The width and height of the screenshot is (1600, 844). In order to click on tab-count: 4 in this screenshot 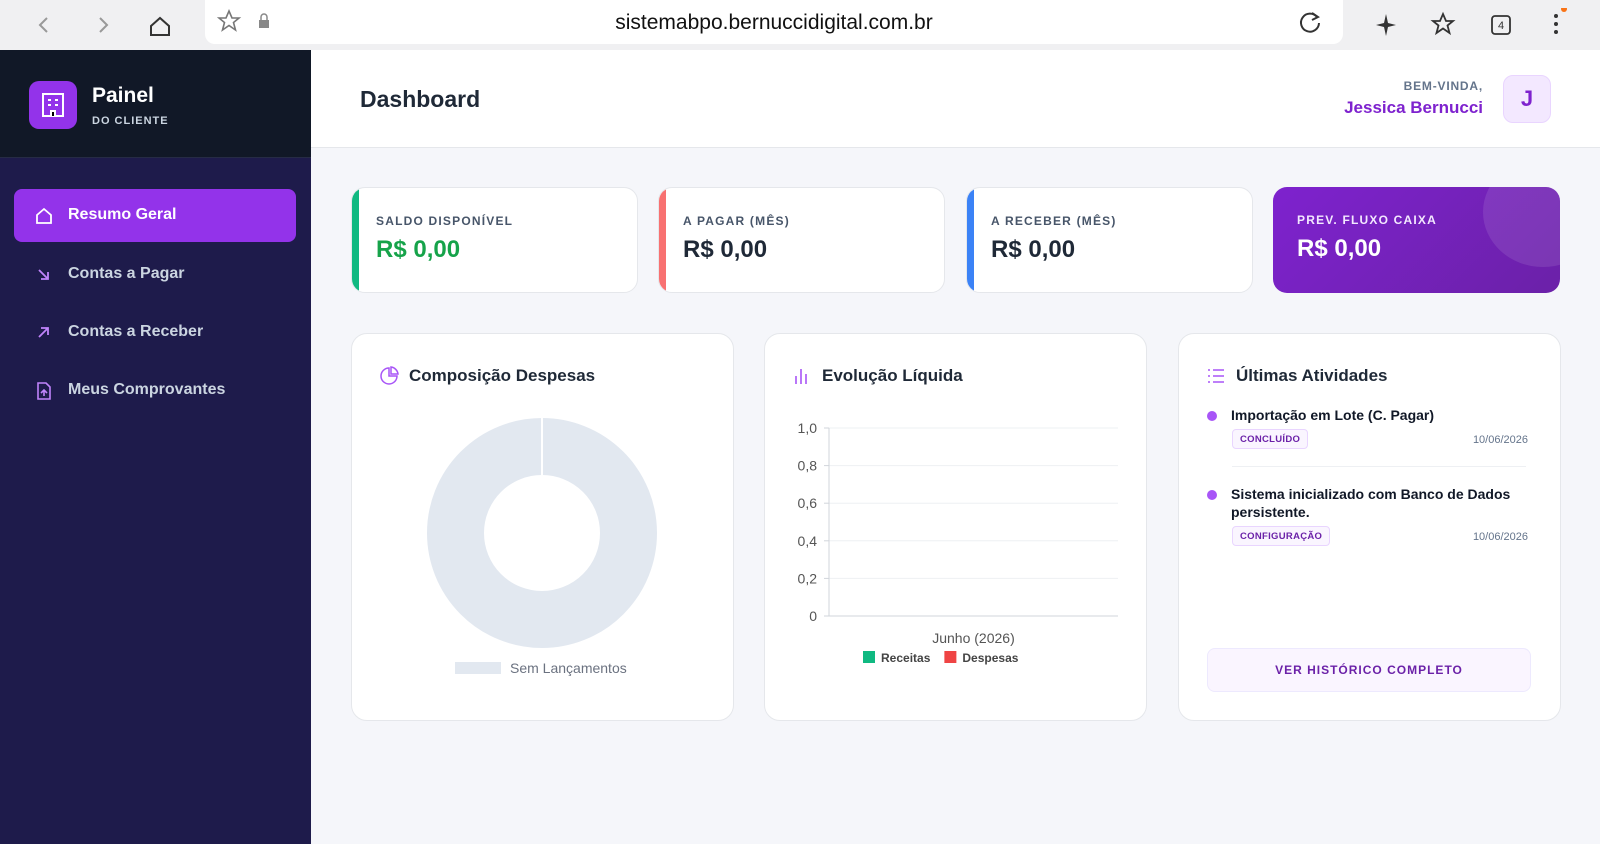, I will do `click(1501, 26)`.